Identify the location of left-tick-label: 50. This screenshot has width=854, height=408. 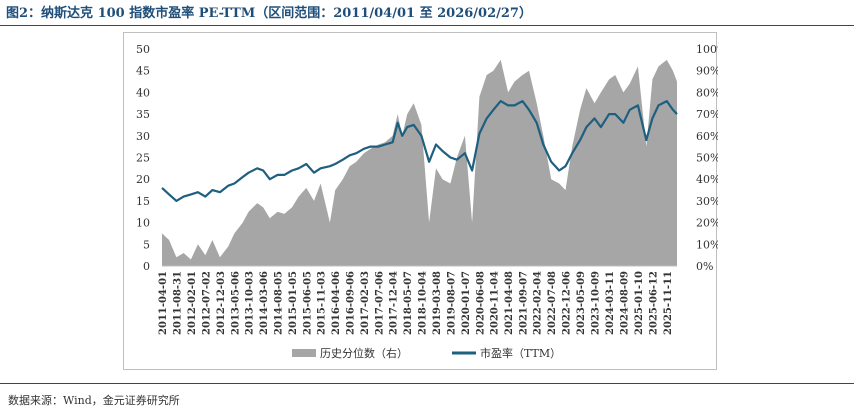
(143, 49).